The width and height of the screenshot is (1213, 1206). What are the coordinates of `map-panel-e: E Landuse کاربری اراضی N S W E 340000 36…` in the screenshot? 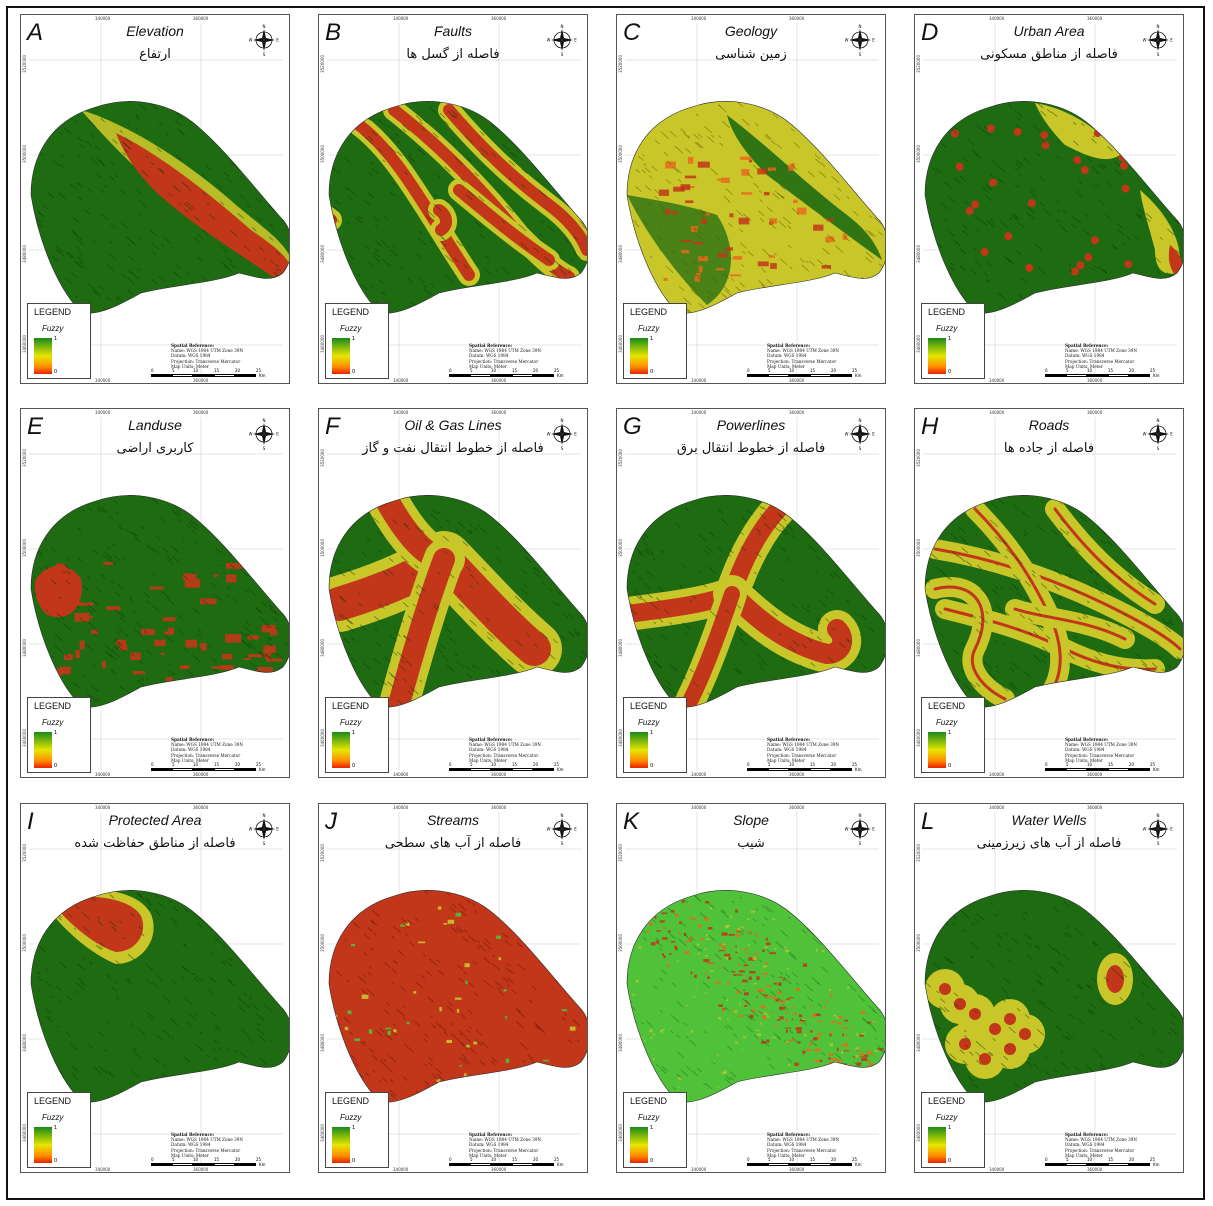 It's located at (155, 593).